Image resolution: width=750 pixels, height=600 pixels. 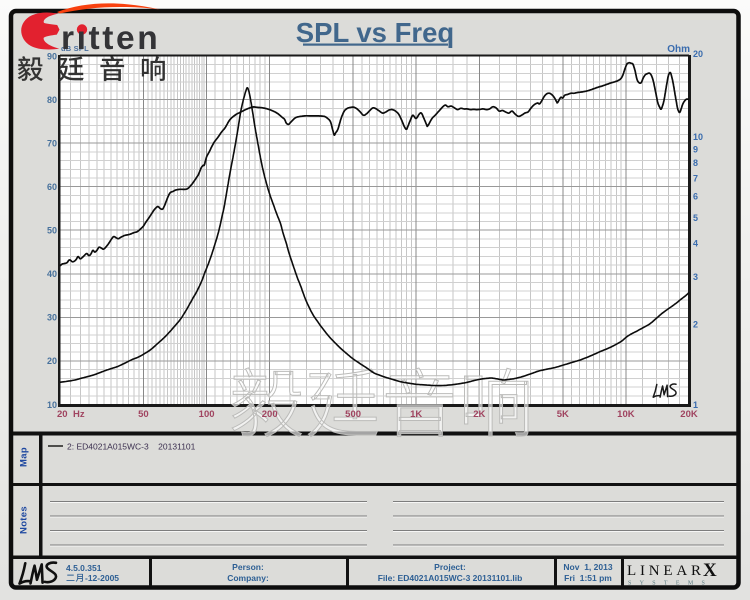 What do you see at coordinates (270, 414) in the screenshot?
I see `svg-text: 200` at bounding box center [270, 414].